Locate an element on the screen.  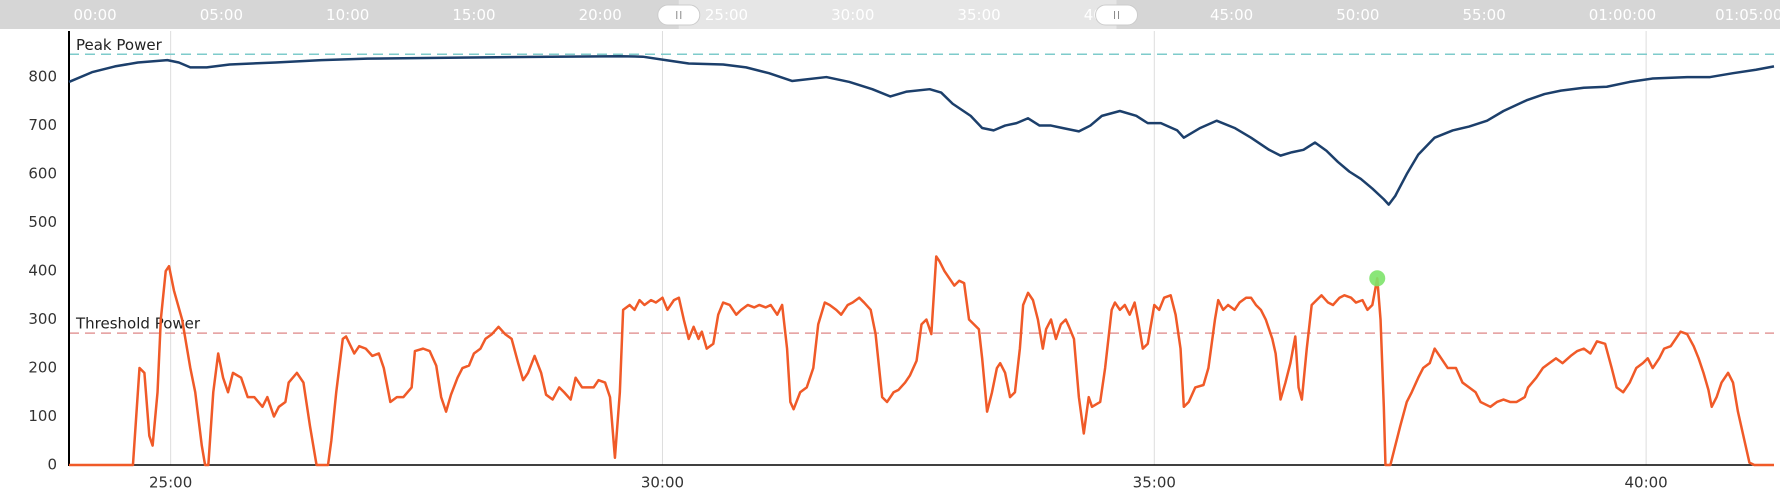
navigator-tick-label: 50:00 is located at coordinates (1357, 15).